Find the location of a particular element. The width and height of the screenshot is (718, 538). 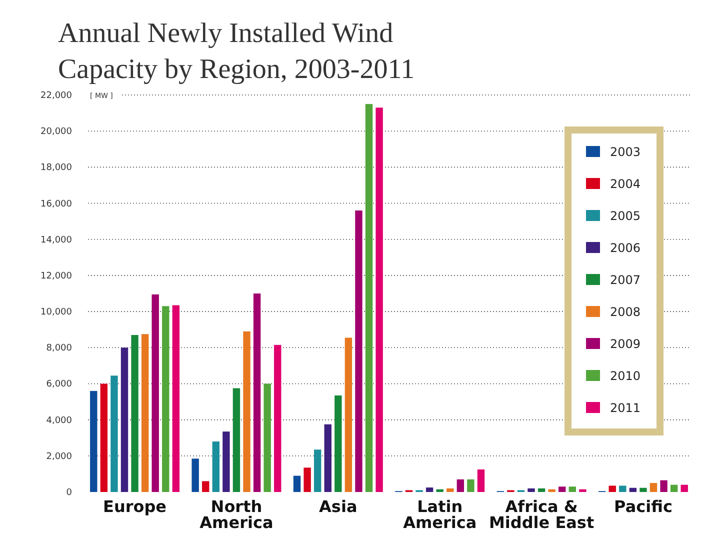

legend-label: 2008 is located at coordinates (625, 312).